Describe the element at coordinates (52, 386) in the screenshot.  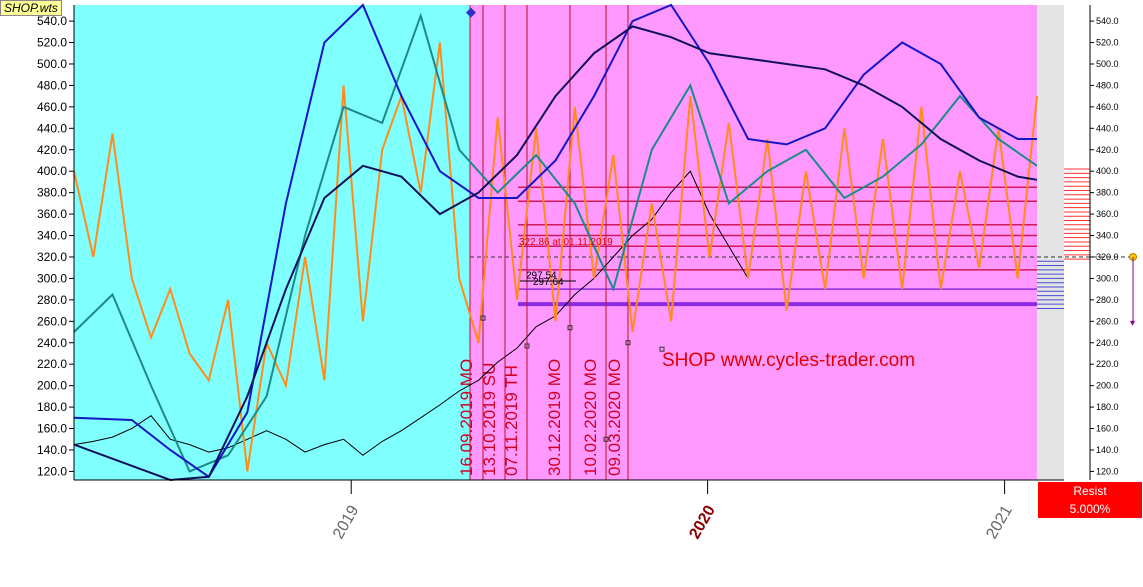
I see `left-tick-label: 200.0` at that location.